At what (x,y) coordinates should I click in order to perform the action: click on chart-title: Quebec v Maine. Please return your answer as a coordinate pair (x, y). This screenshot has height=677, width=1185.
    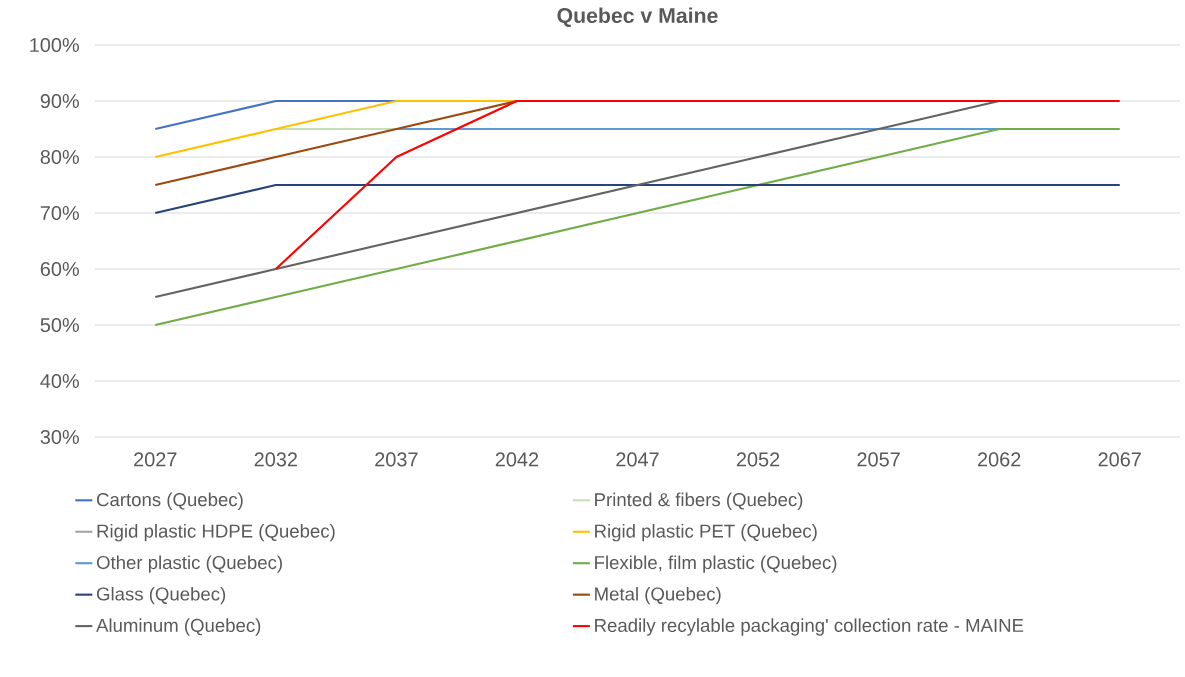
    Looking at the image, I should click on (637, 17).